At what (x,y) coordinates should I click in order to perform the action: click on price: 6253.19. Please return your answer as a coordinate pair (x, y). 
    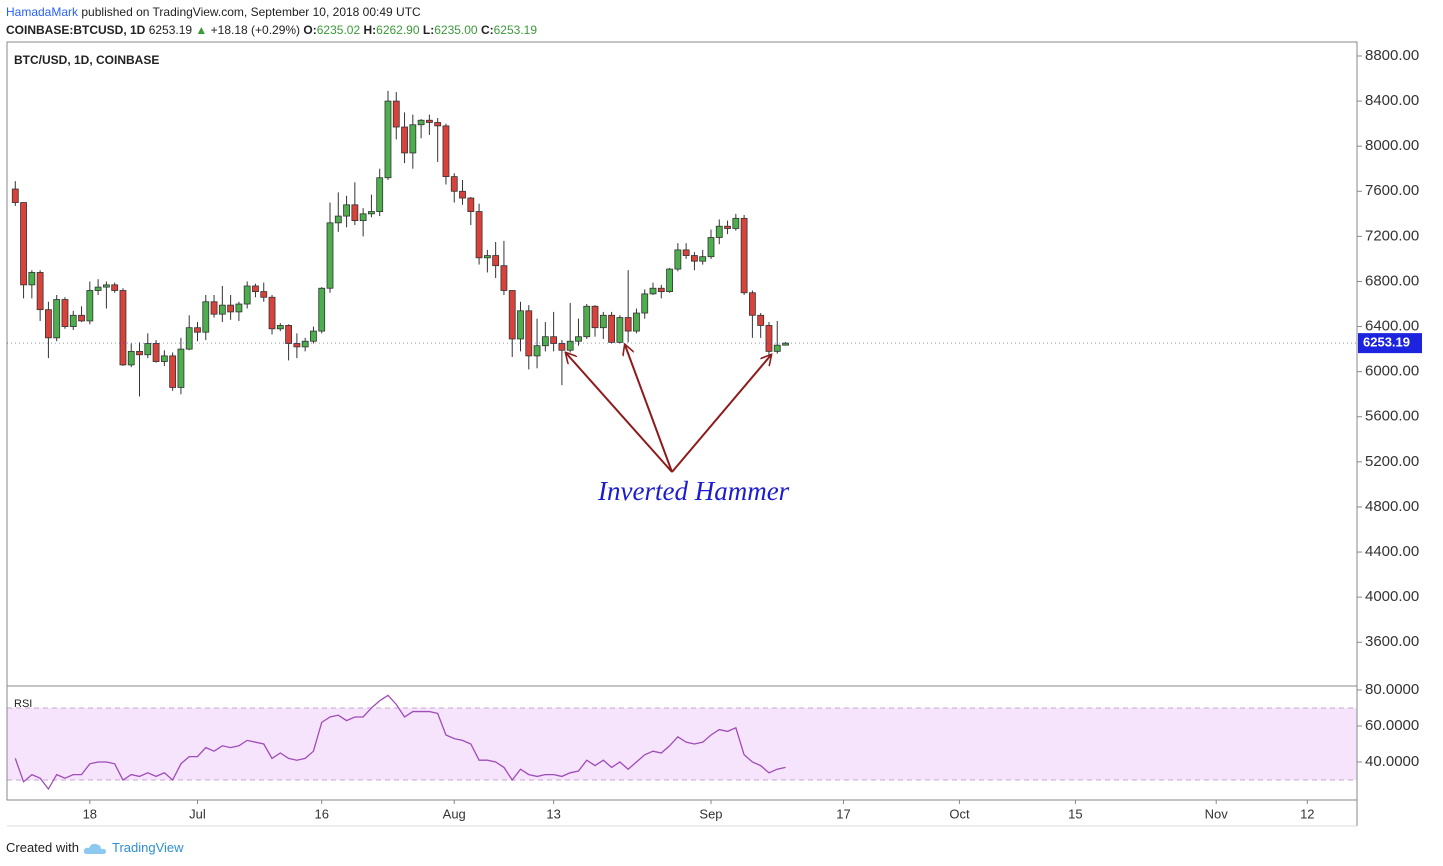
    Looking at the image, I should click on (170, 30).